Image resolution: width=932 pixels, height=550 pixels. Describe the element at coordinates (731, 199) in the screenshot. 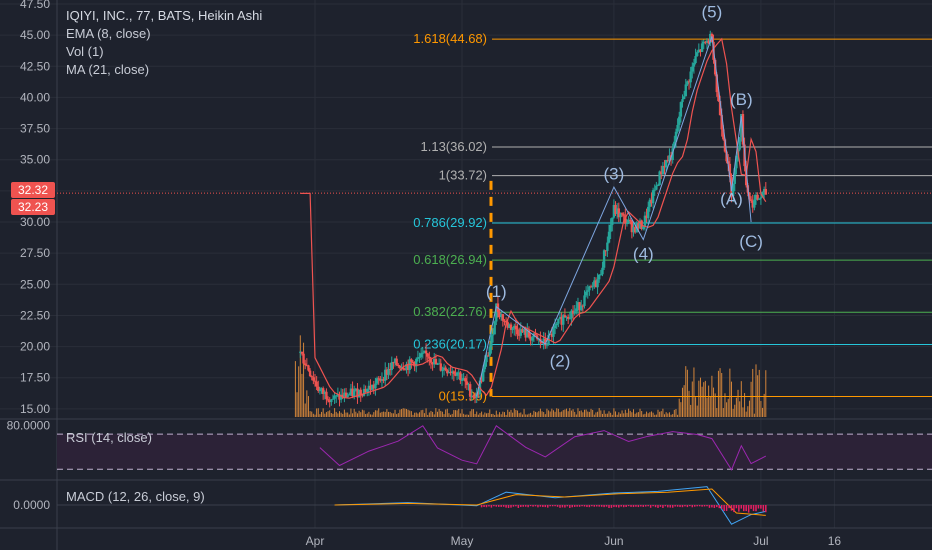

I see `wave-label: (A)` at that location.